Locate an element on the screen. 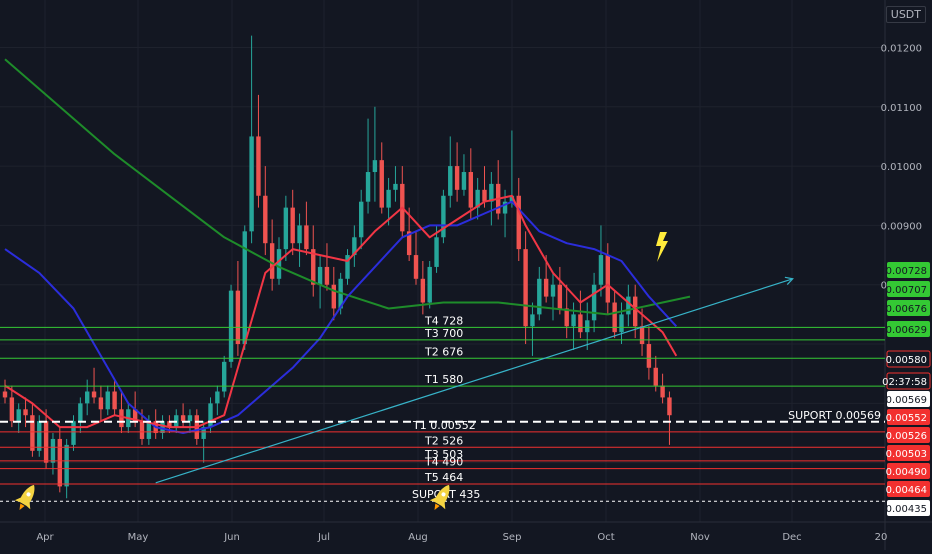 The image size is (932, 554). price-badge-label: 0.00464 is located at coordinates (906, 490).